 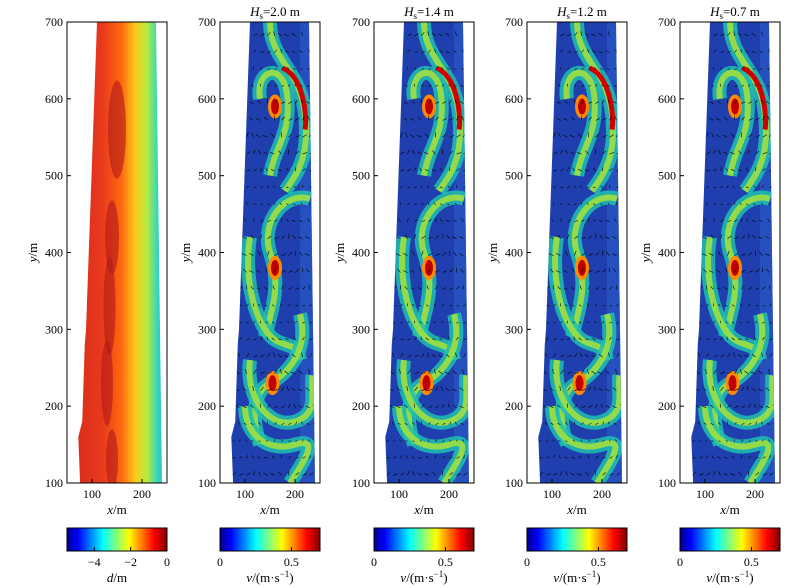 What do you see at coordinates (130, 562) in the screenshot?
I see `colorbar-tick-label: −2` at bounding box center [130, 562].